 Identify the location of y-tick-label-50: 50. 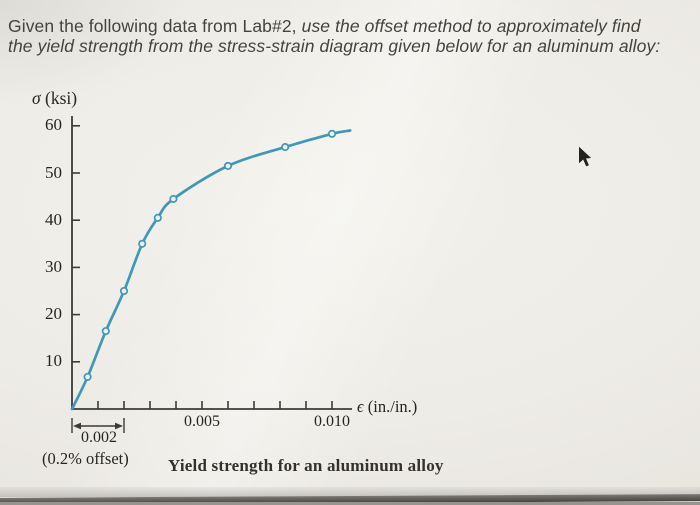
(53, 172).